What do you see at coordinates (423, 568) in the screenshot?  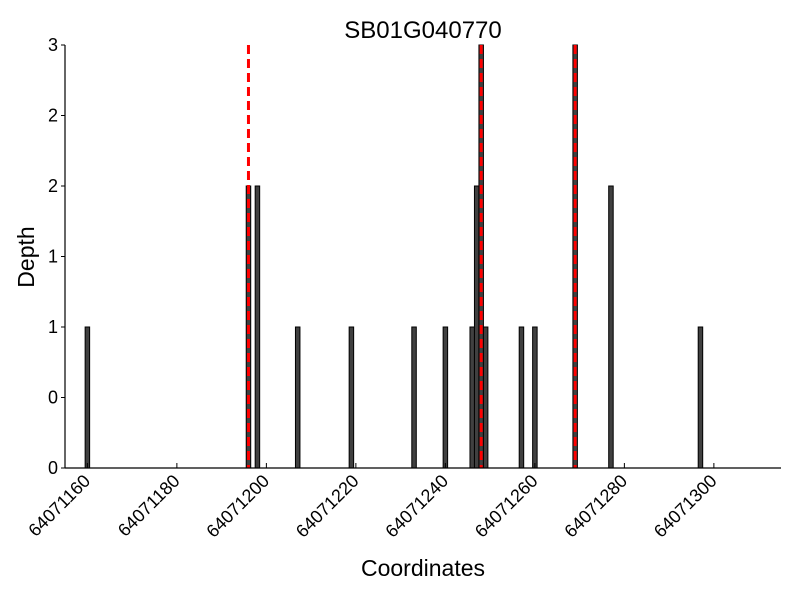 I see `x-axis-label: Coordinates` at bounding box center [423, 568].